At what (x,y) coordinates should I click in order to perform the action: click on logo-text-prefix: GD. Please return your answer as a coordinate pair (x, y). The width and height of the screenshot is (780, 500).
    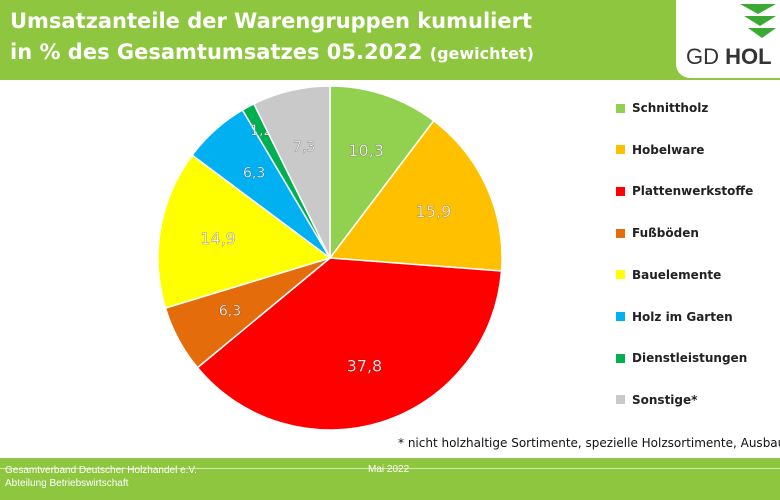
    Looking at the image, I should click on (706, 56).